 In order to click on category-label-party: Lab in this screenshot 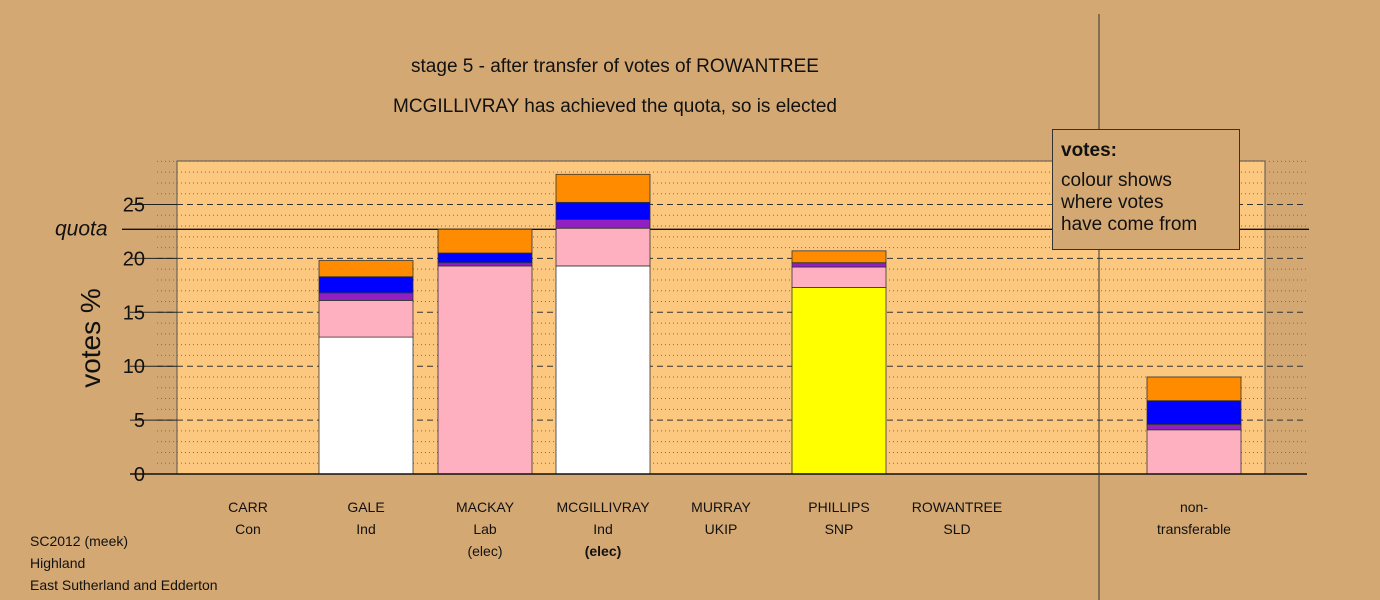, I will do `click(485, 529)`.